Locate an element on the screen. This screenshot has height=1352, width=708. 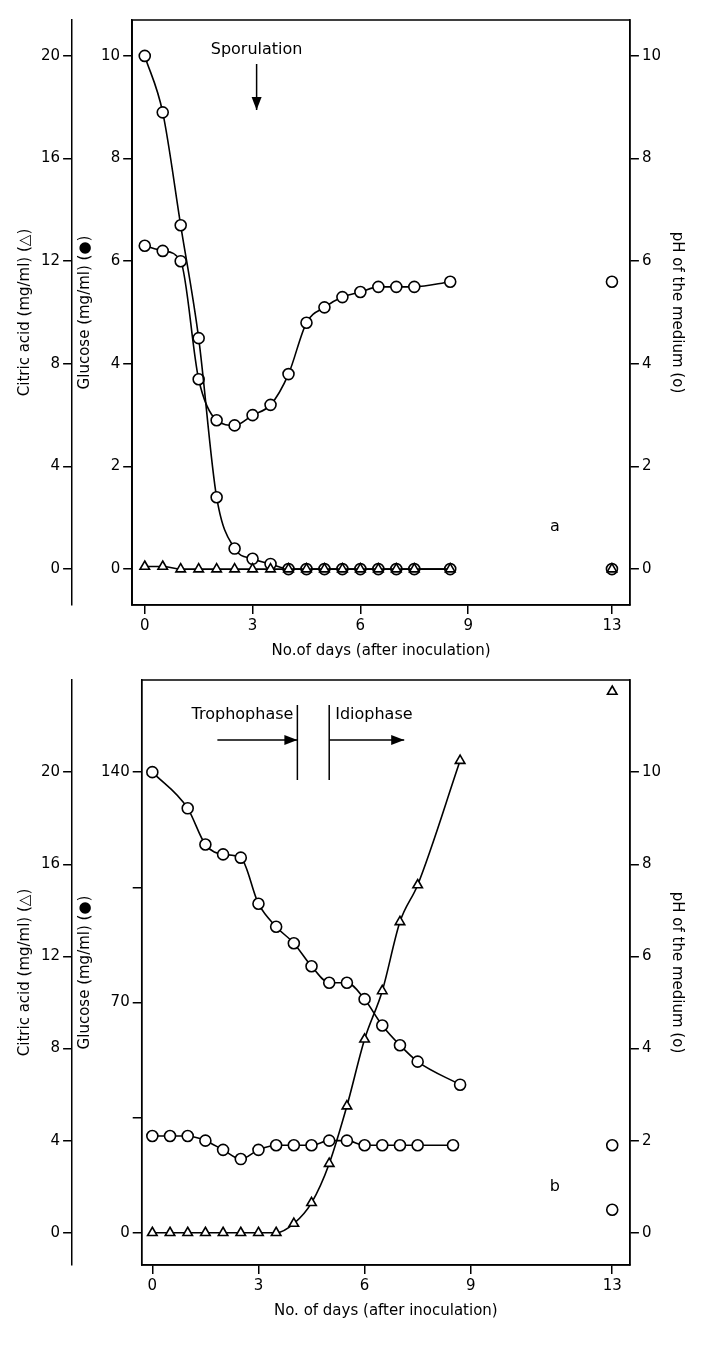
ref-line-label: Trophophase is located at coordinates (242, 714).